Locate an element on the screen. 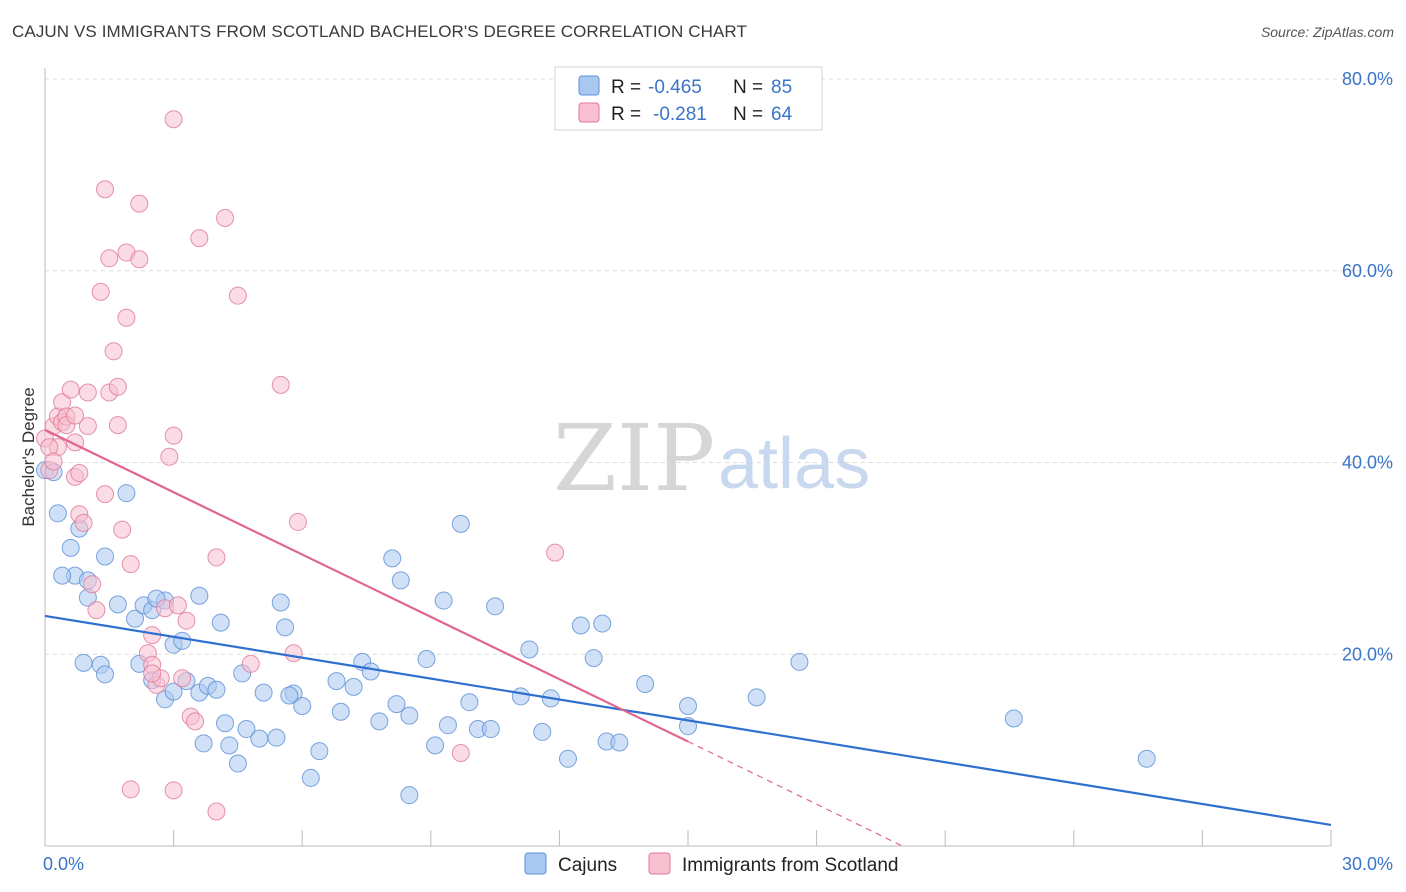 This screenshot has height=892, width=1406. x-tick-label-0: 0.0% is located at coordinates (63, 864).